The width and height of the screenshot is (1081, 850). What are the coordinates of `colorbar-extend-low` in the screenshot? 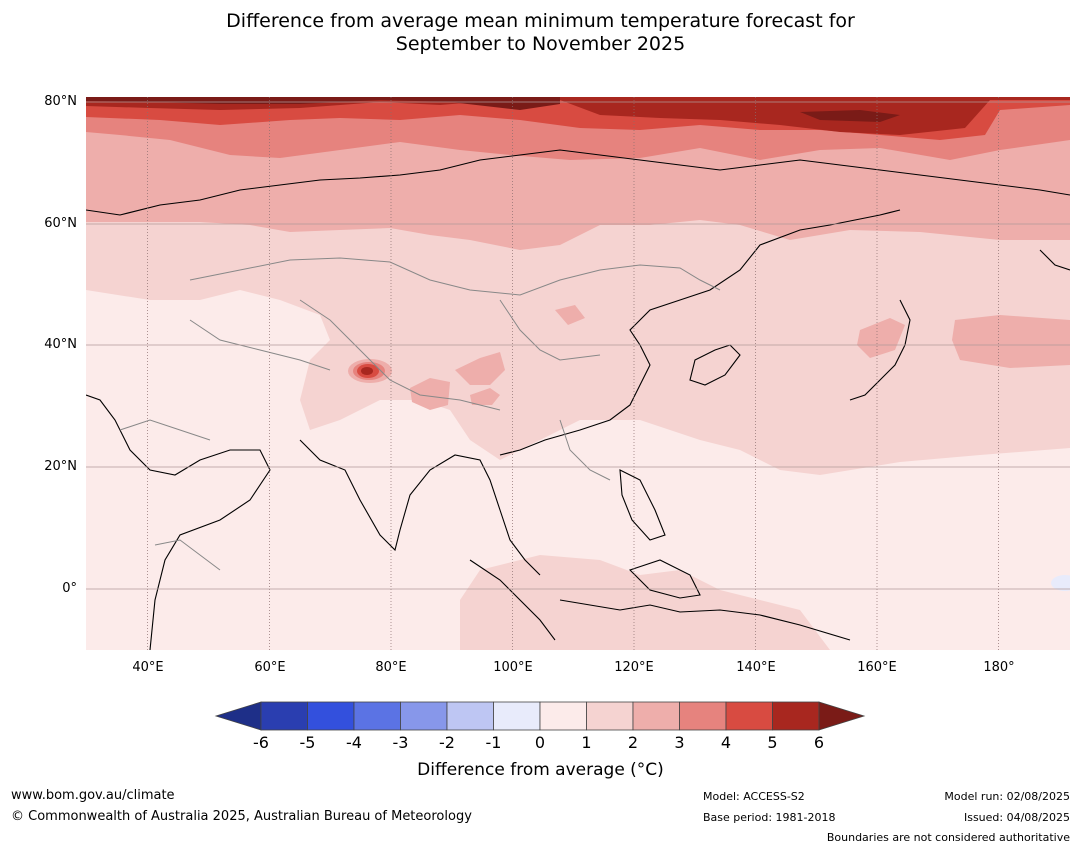 It's located at (238, 716).